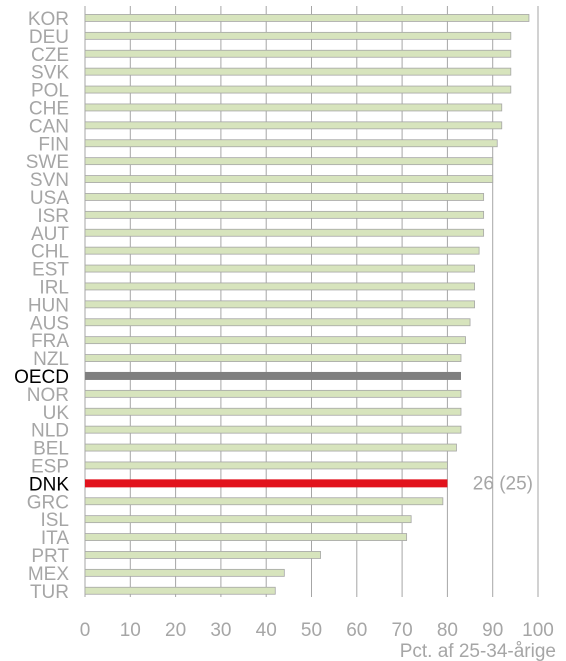 The image size is (566, 661). I want to click on x-tick-70: 70, so click(402, 630).